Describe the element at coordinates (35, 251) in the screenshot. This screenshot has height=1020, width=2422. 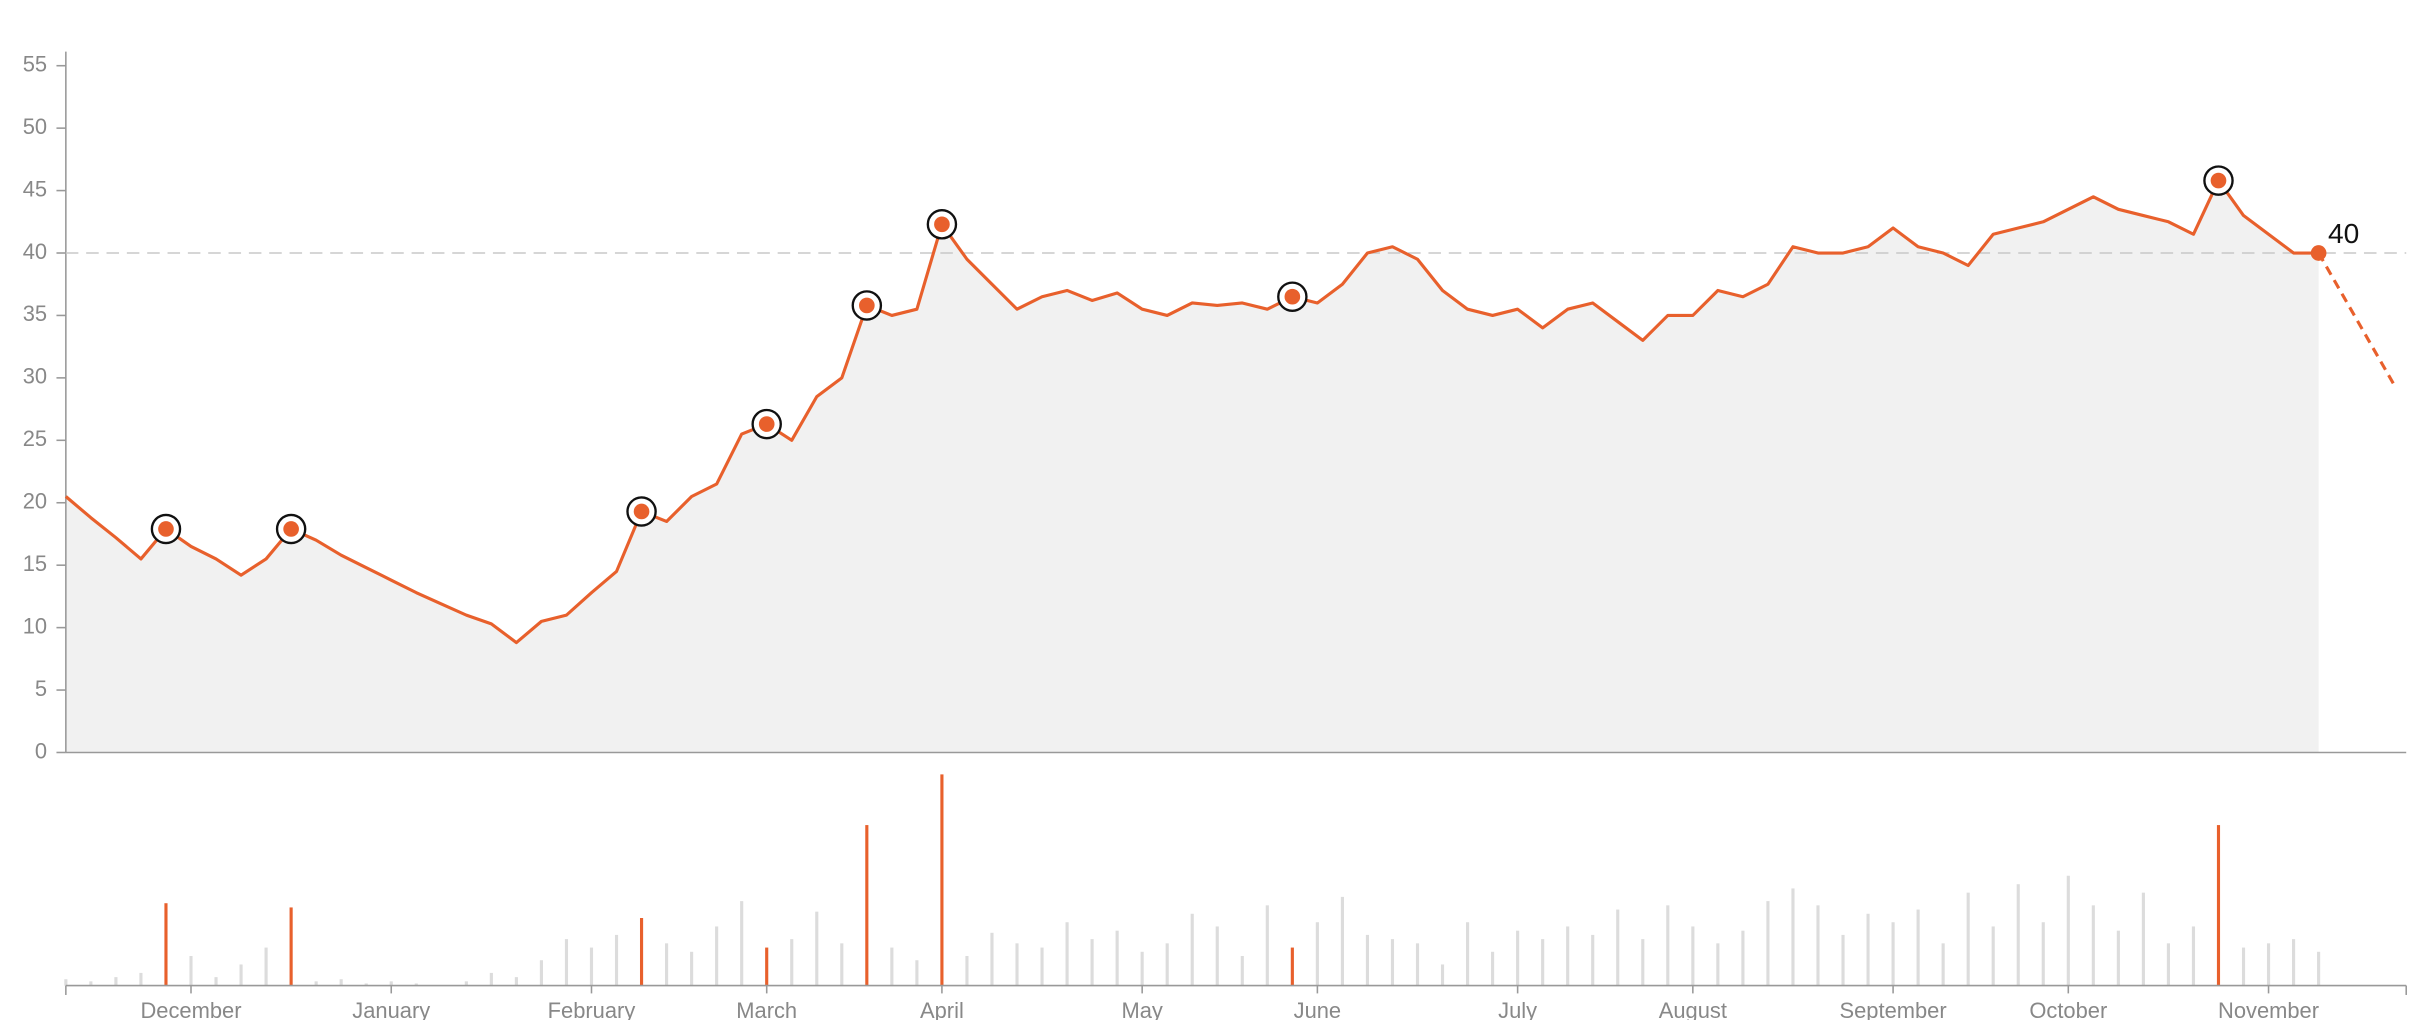
I see `y-tick-label: 40` at that location.